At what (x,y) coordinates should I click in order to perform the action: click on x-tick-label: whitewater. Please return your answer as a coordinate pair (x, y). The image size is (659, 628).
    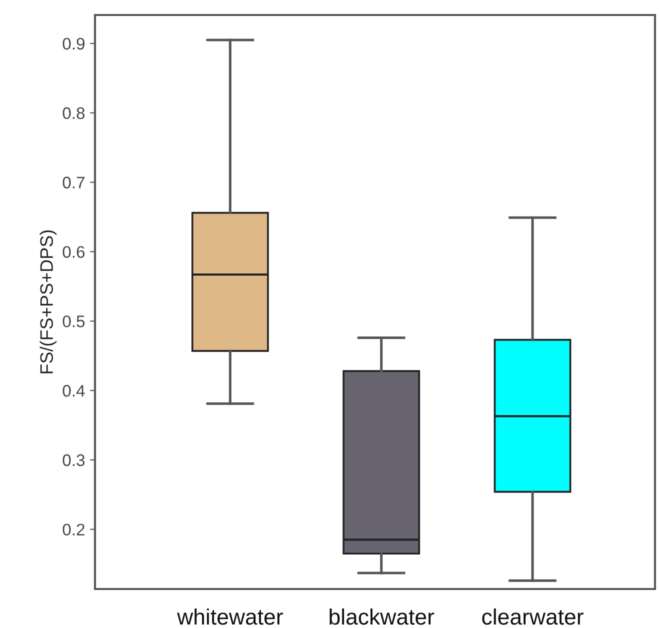
    Looking at the image, I should click on (230, 616).